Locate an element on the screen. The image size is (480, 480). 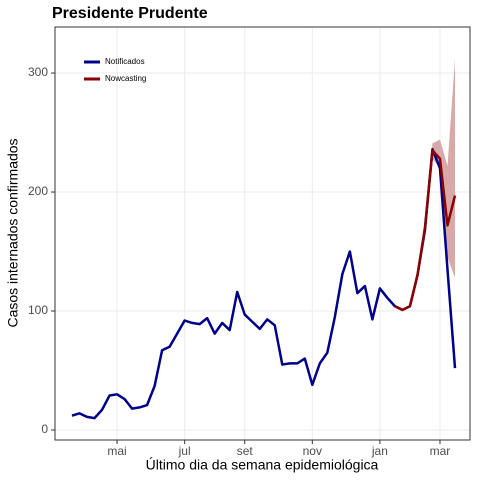
y-tick-label: 0 is located at coordinates (44, 429).